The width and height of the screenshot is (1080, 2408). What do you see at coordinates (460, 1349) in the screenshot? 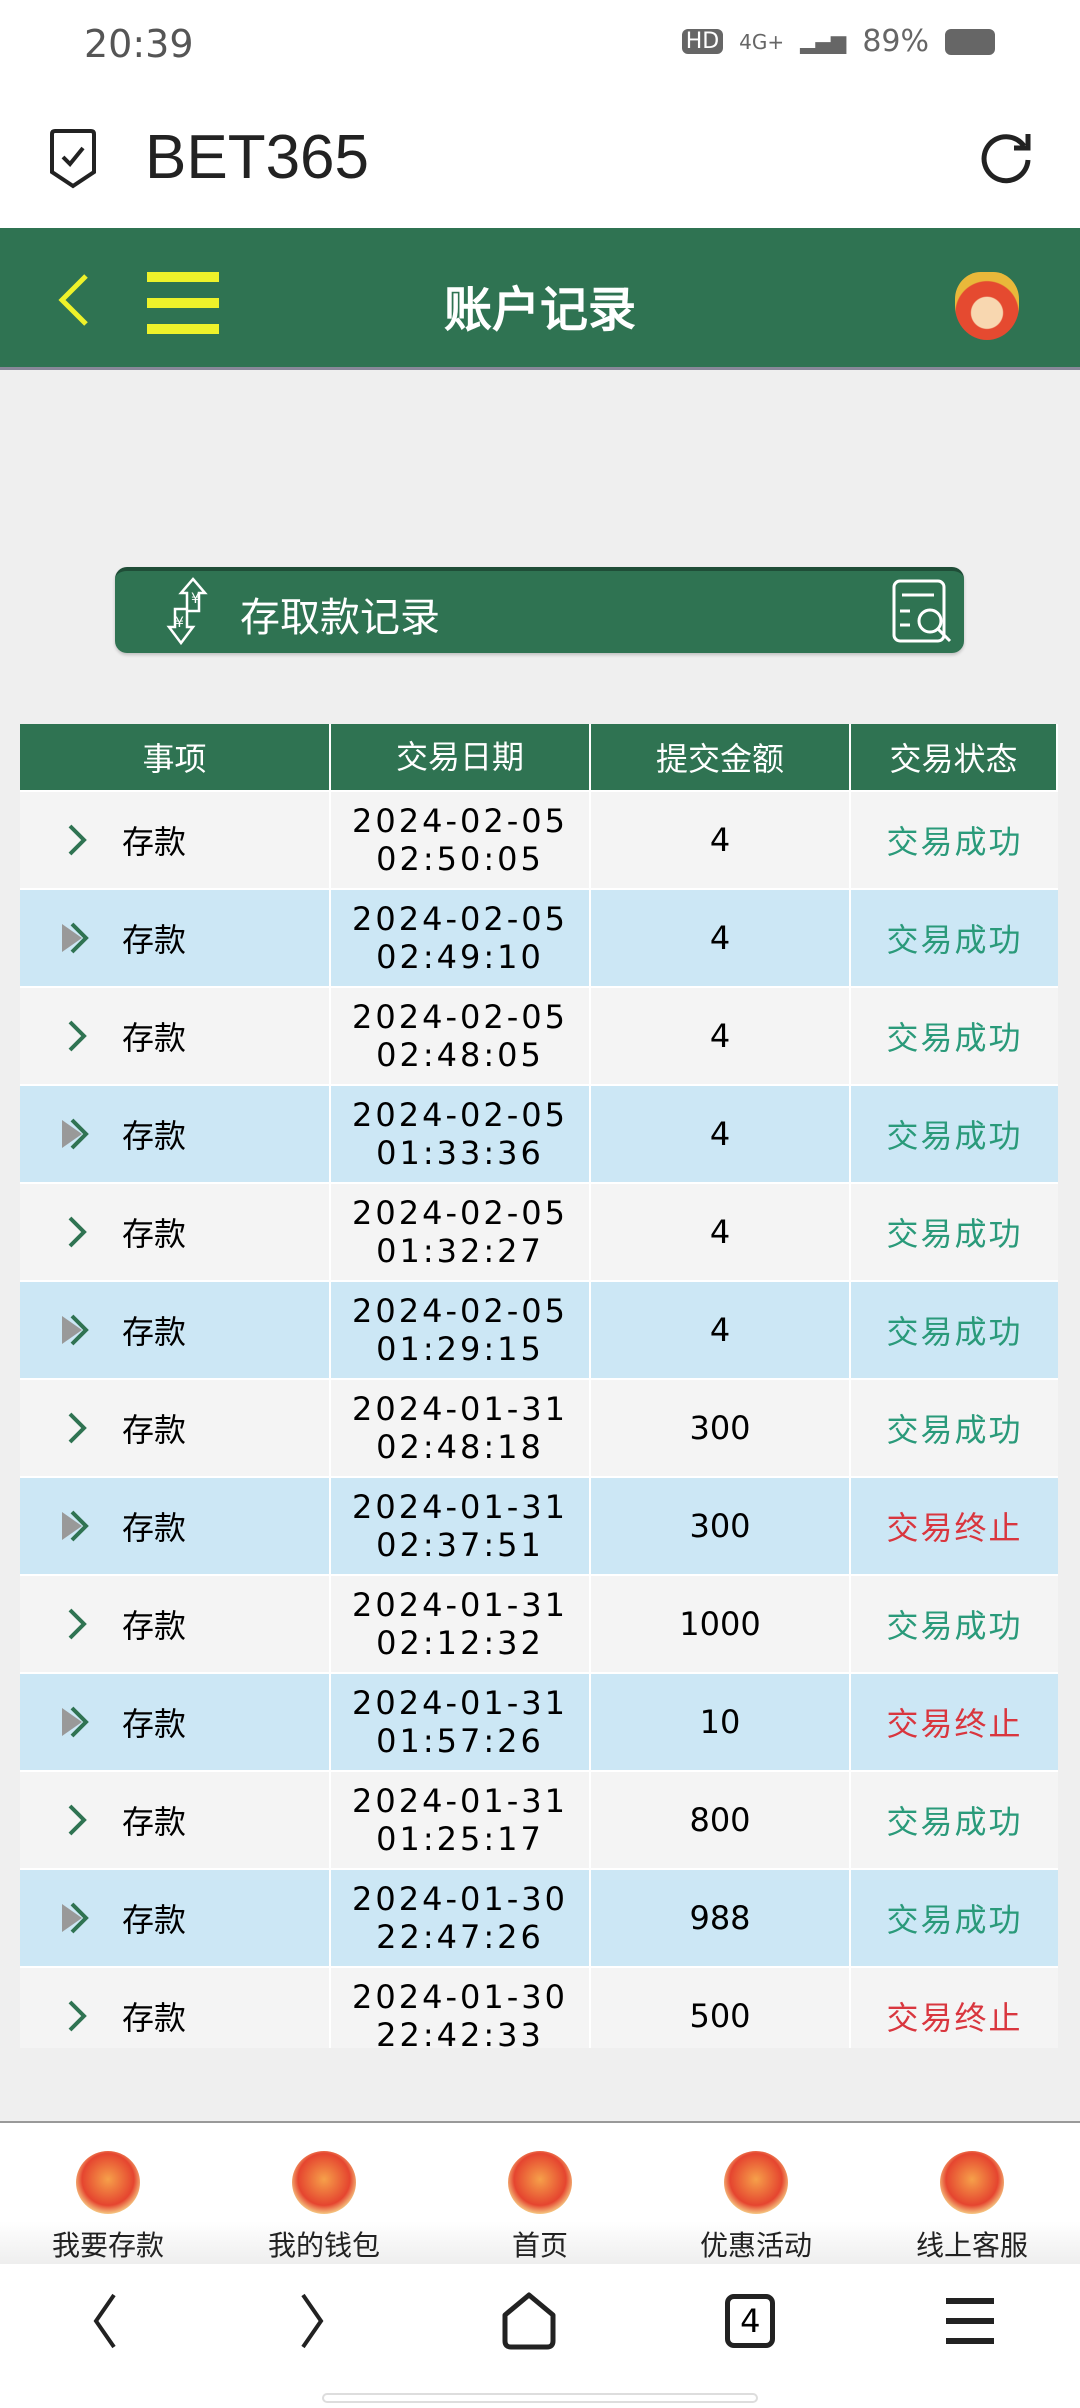
I see `time: 01:29:15` at bounding box center [460, 1349].